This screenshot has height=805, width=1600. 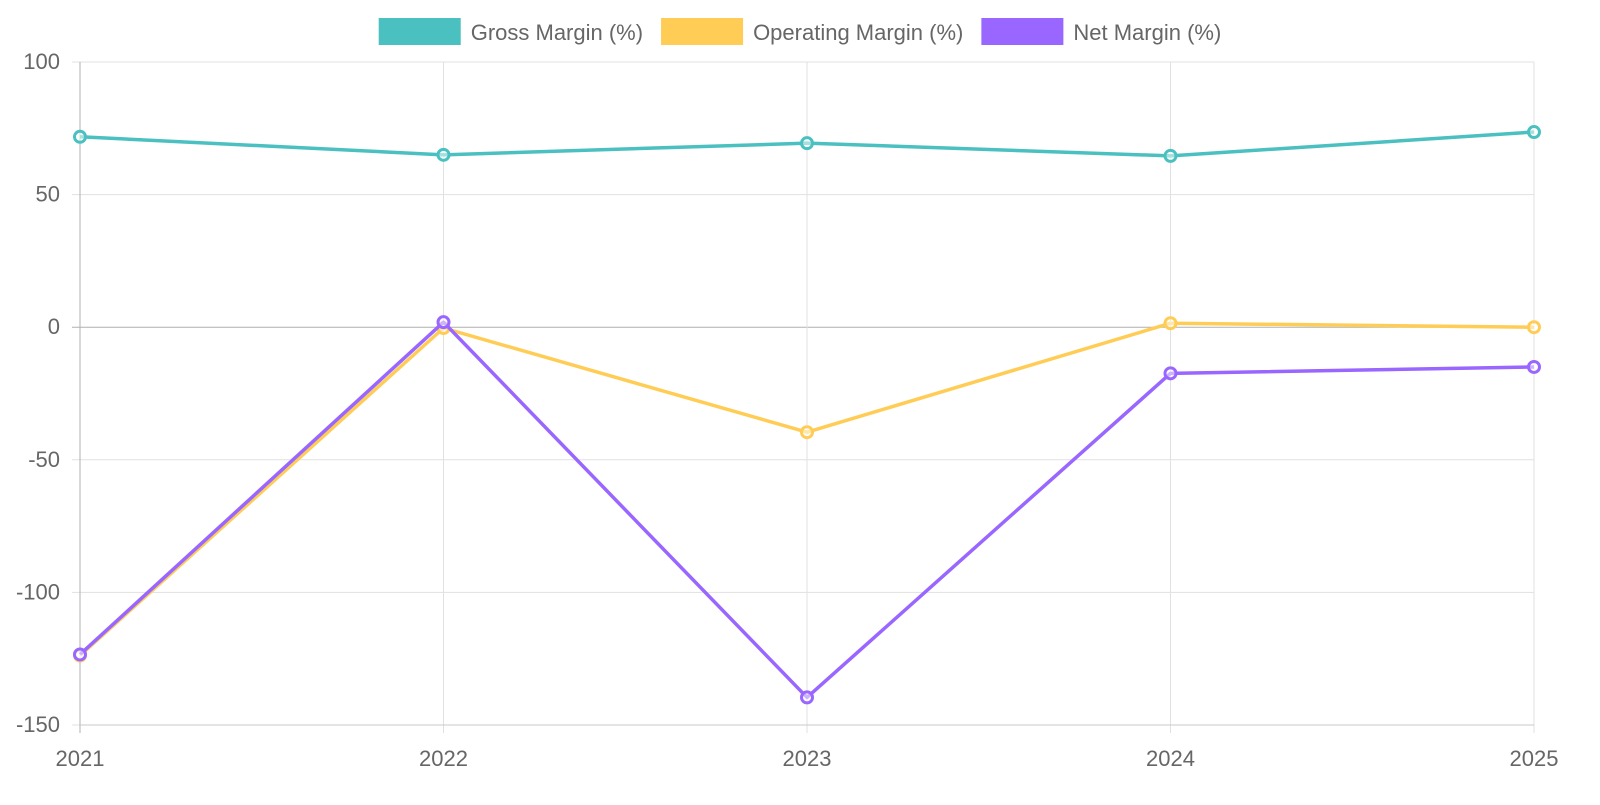 What do you see at coordinates (557, 32) in the screenshot?
I see `legend-label: Gross Margin (%)` at bounding box center [557, 32].